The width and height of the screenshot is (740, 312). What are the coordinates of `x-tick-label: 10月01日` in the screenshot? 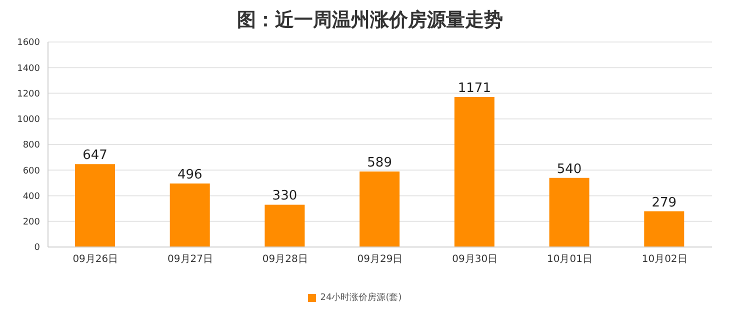 It's located at (569, 260).